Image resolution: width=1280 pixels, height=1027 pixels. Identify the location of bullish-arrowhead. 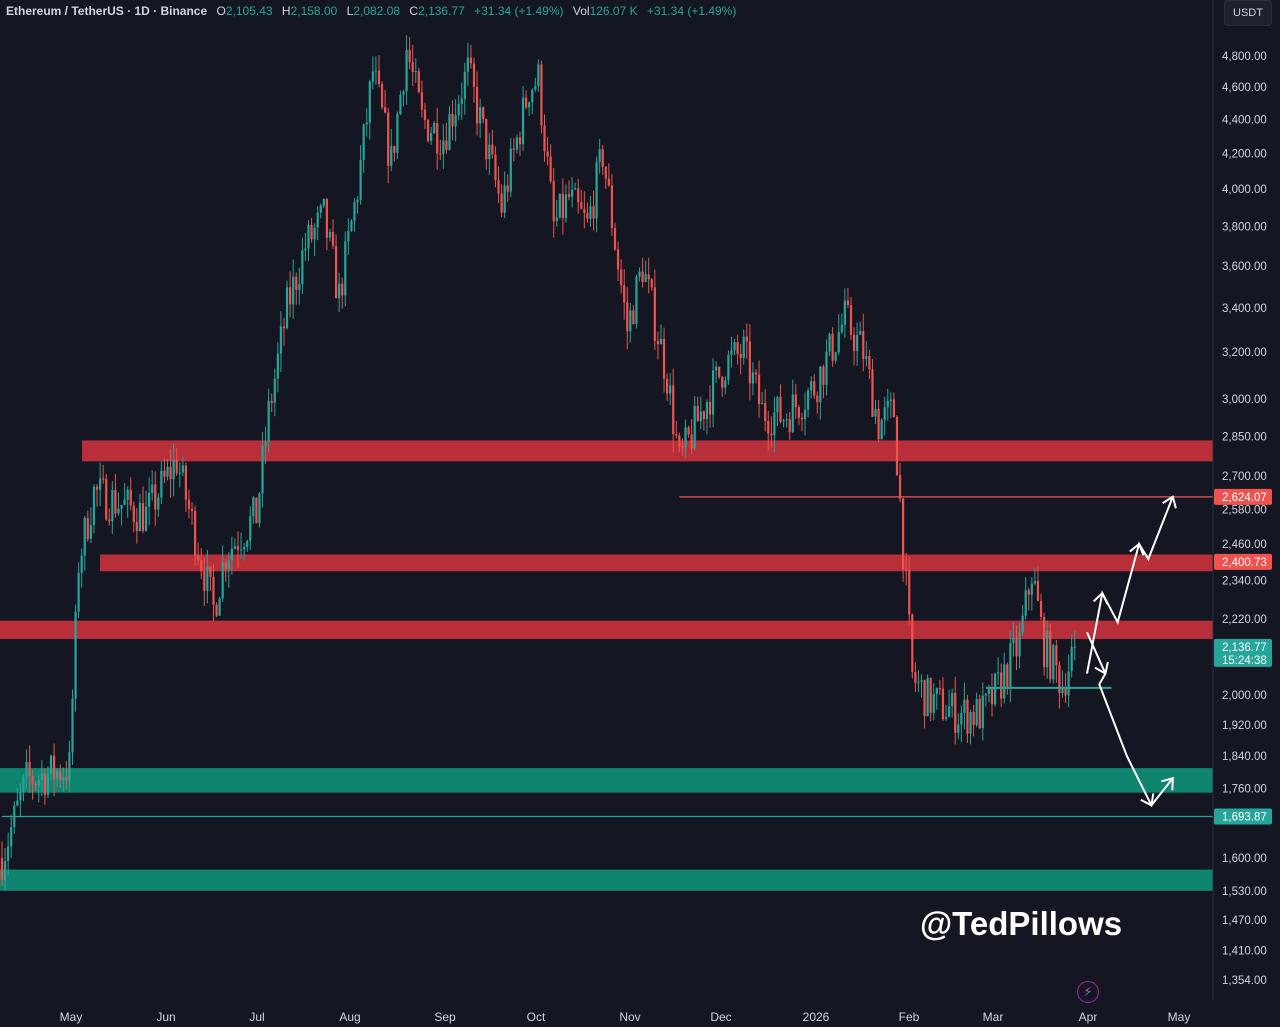
(1100, 598).